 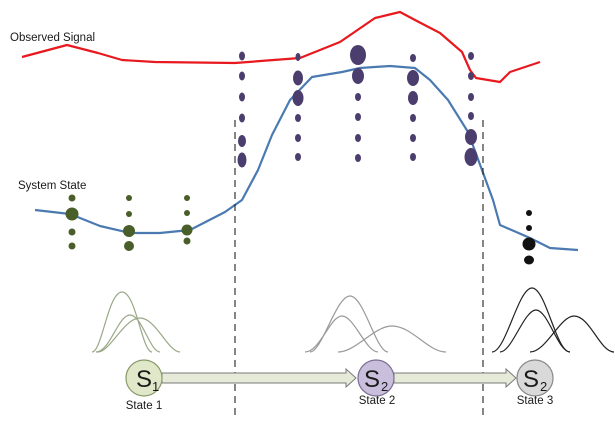 I want to click on observed-signal-line, so click(x=281, y=47).